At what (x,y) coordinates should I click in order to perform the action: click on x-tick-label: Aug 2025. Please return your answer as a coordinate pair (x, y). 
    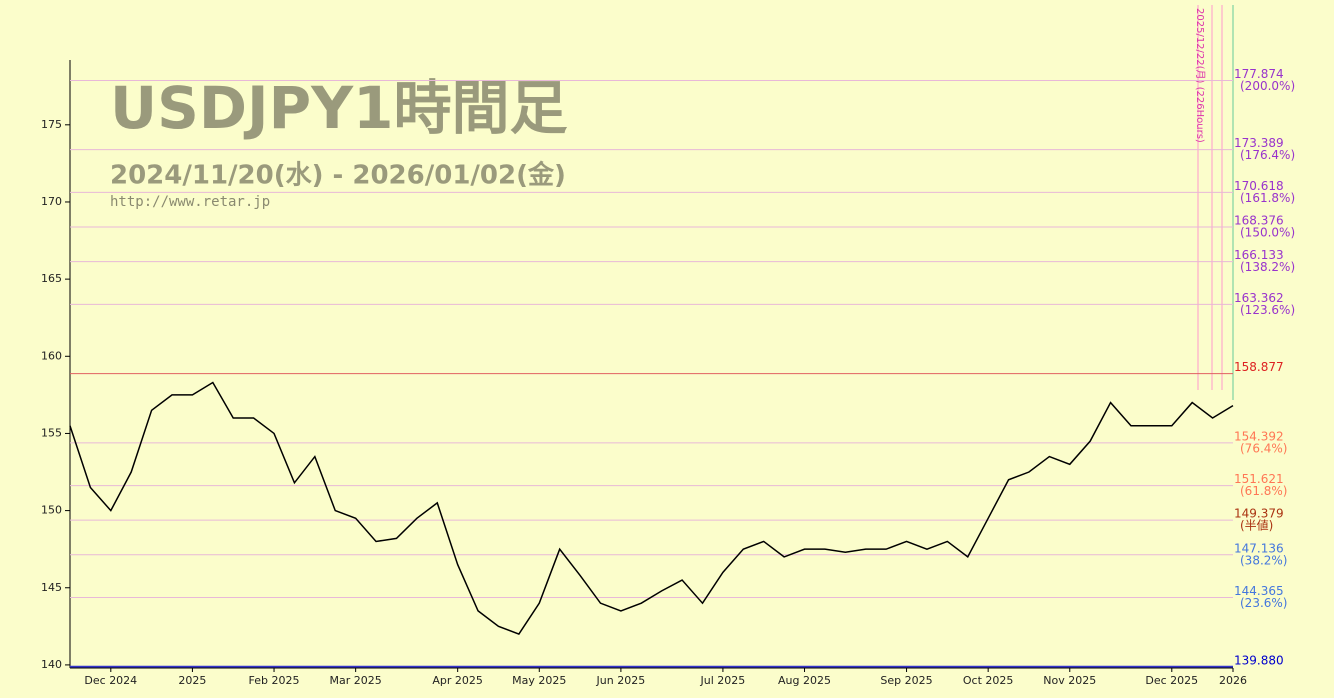
    Looking at the image, I should click on (804, 680).